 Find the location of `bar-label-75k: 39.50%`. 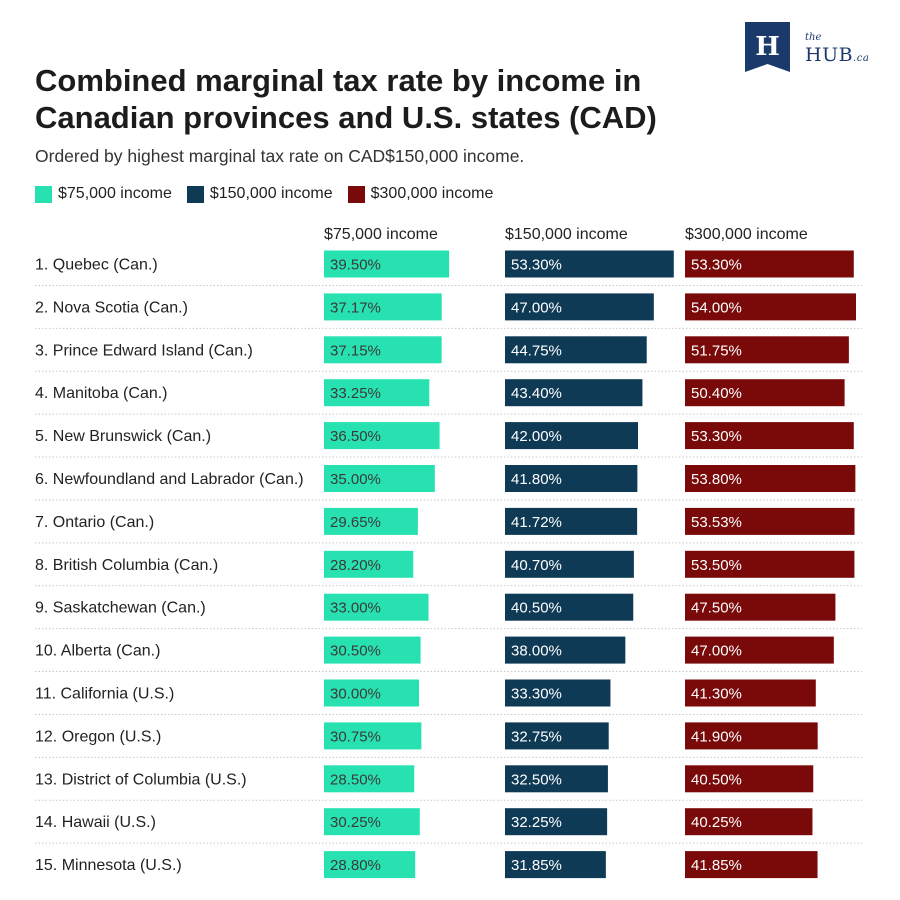

bar-label-75k: 39.50% is located at coordinates (355, 265).